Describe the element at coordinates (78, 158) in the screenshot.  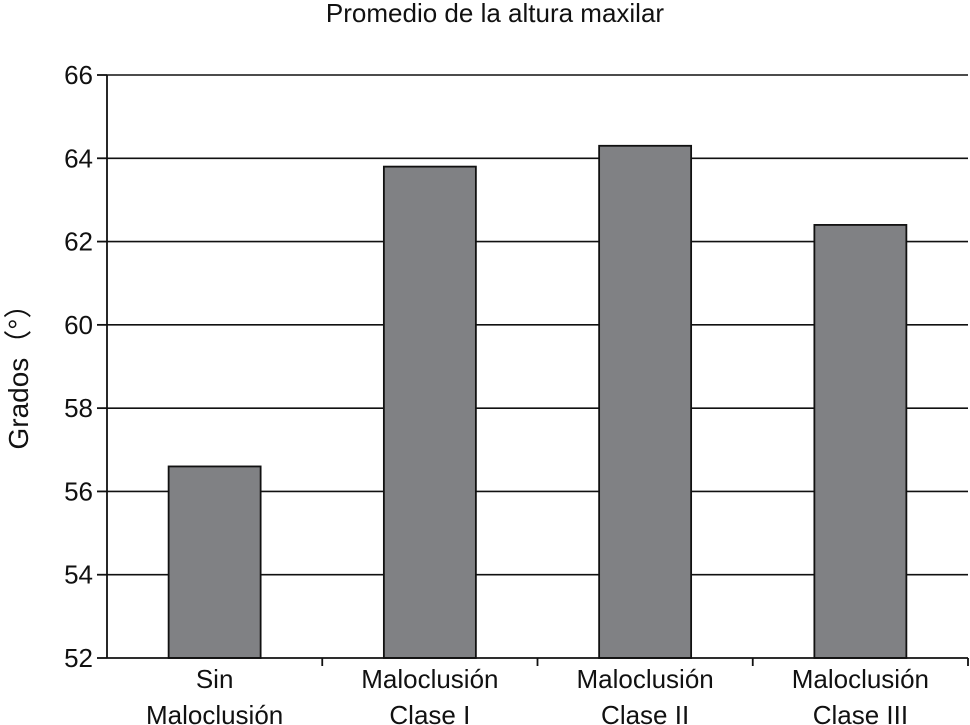
I see `y-tick-label: 64` at that location.